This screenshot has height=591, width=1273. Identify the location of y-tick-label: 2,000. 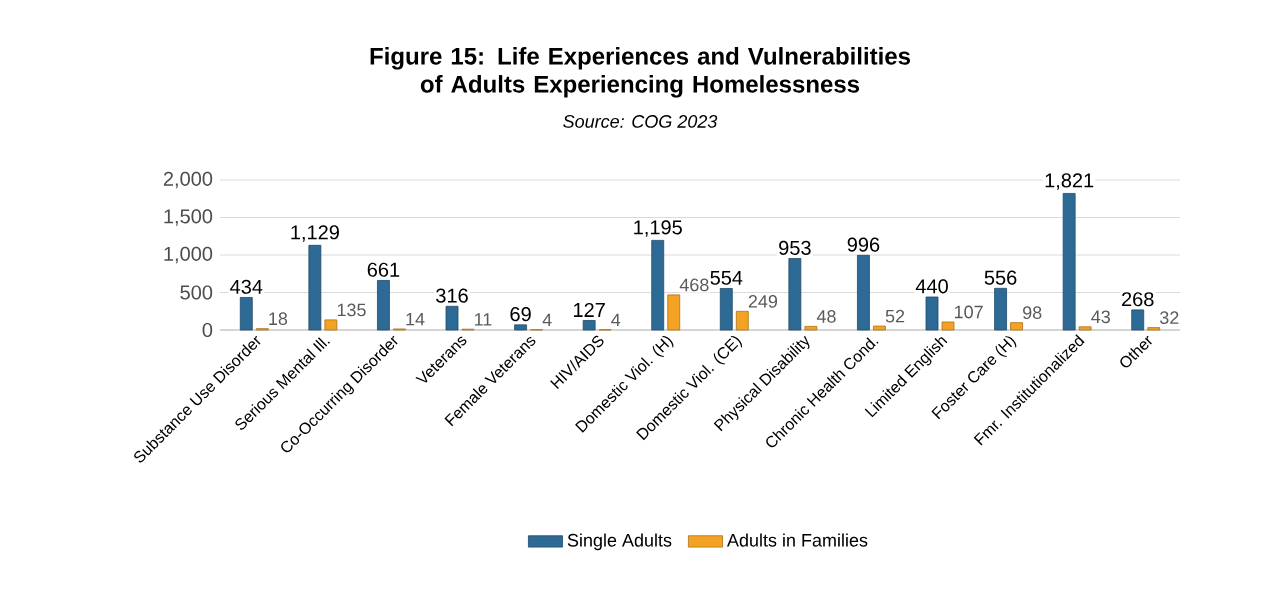
(188, 180).